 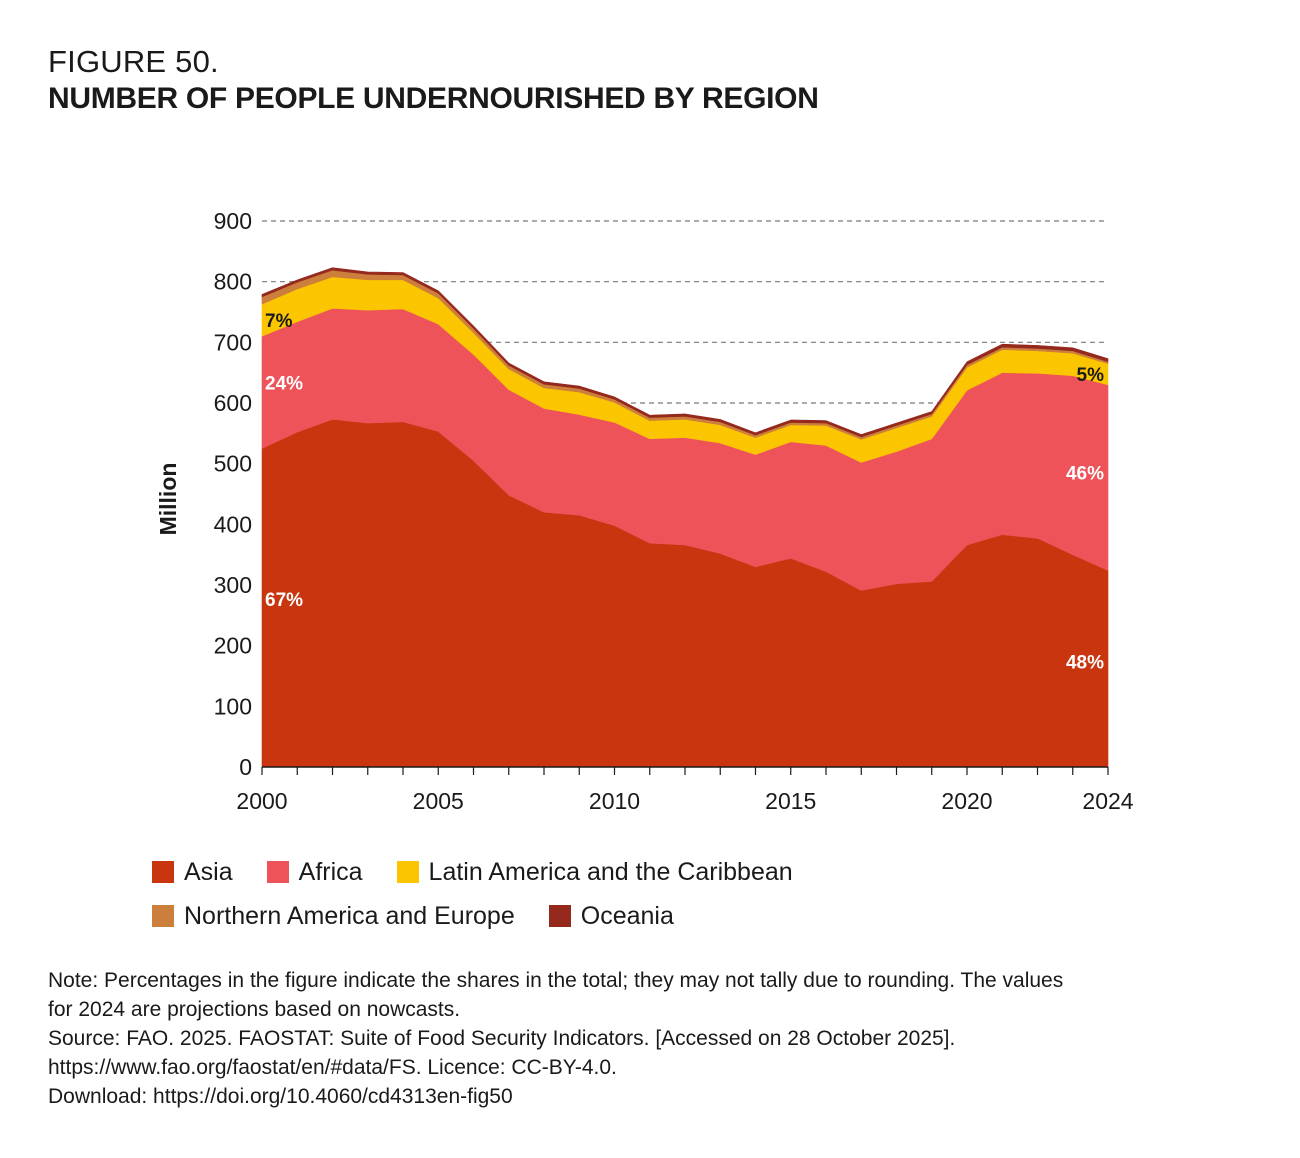 I want to click on x-tick-label-2020: 2020, so click(x=966, y=801).